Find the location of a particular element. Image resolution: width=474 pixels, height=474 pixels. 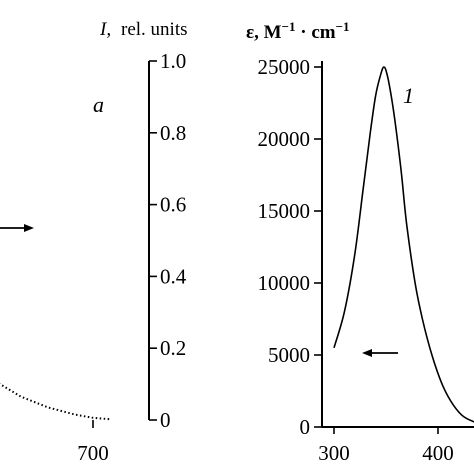

panel-a-curve is located at coordinates (56, 401).